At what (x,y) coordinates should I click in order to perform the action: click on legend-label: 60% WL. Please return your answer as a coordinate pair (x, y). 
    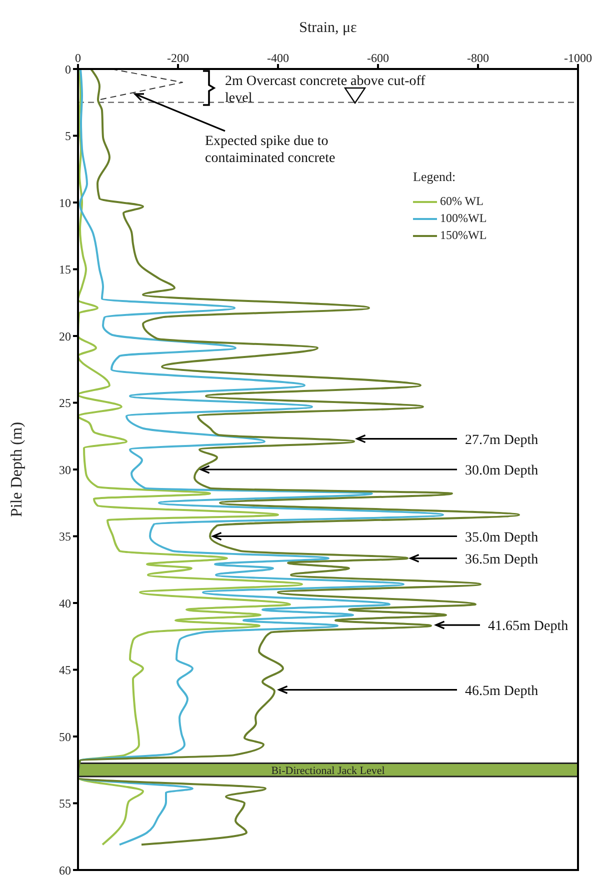
    Looking at the image, I should click on (462, 201).